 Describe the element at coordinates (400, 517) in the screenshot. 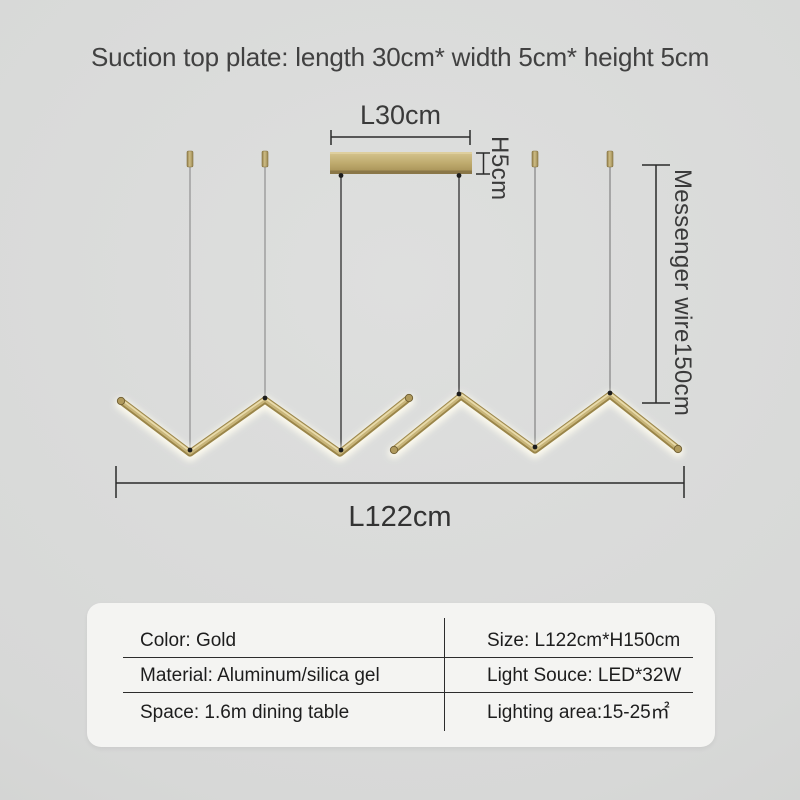

I see `fixture-length-label: L122cm` at that location.